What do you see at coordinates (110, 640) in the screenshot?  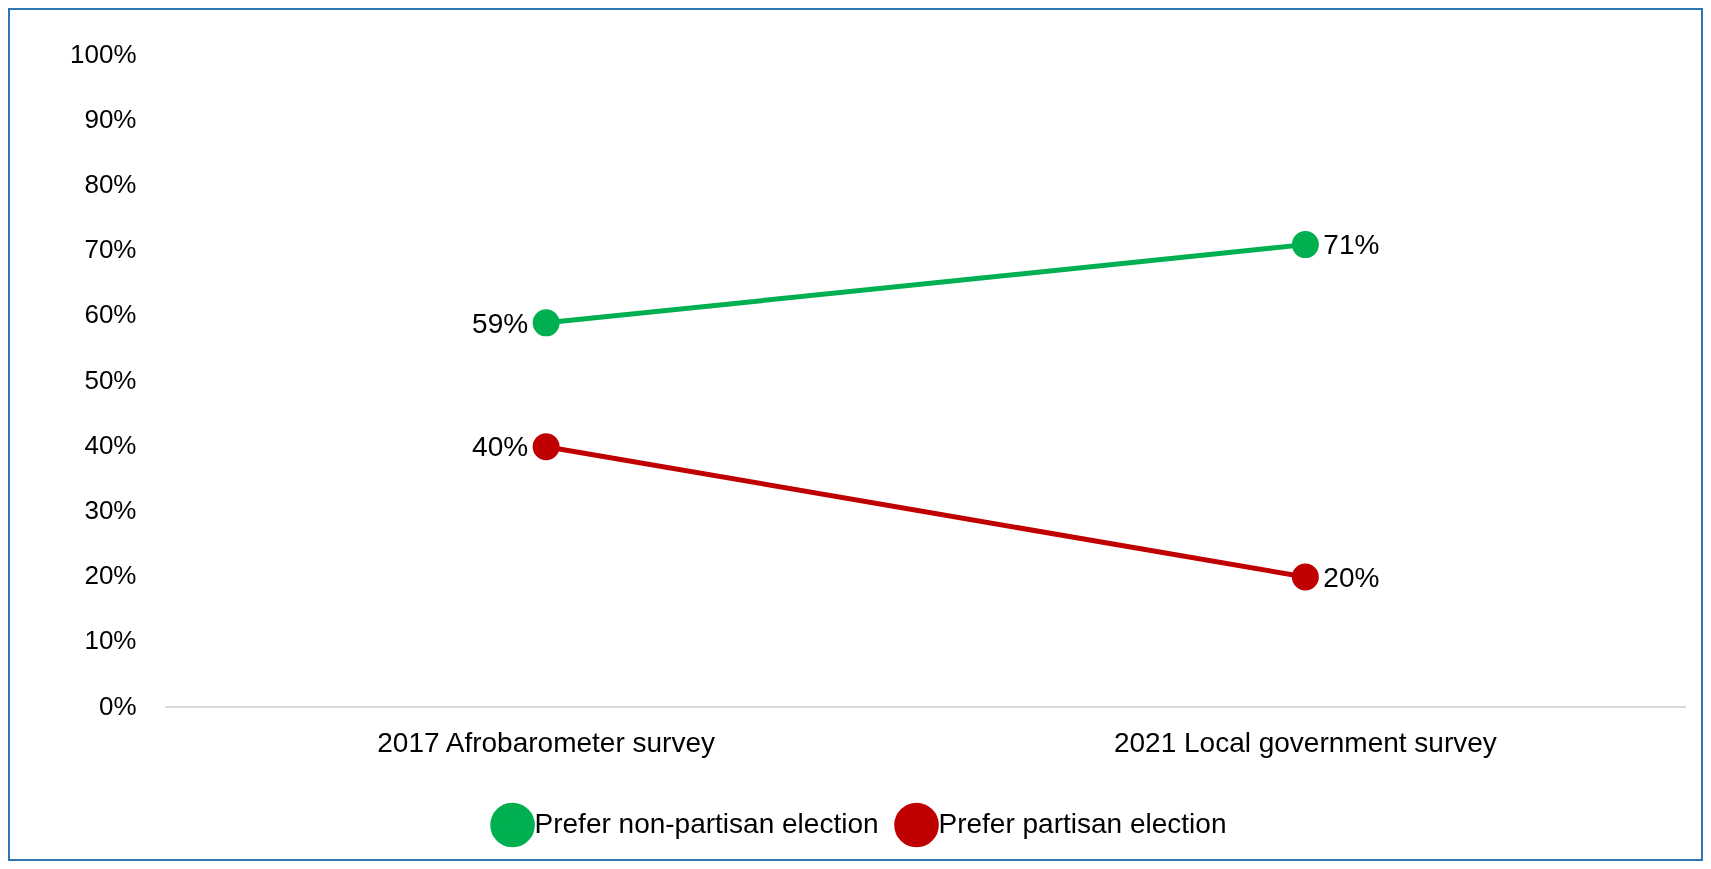 I see `y-tick-label: 10%` at bounding box center [110, 640].